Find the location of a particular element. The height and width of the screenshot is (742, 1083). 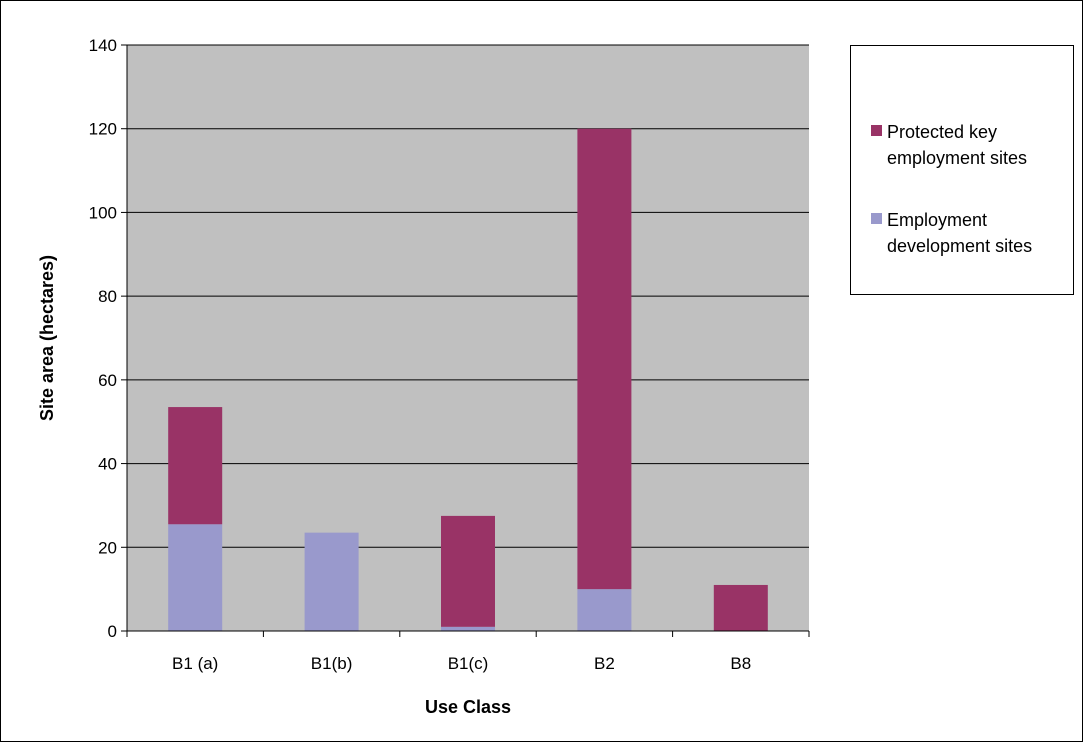

x-tick-label: B8 is located at coordinates (740, 663).